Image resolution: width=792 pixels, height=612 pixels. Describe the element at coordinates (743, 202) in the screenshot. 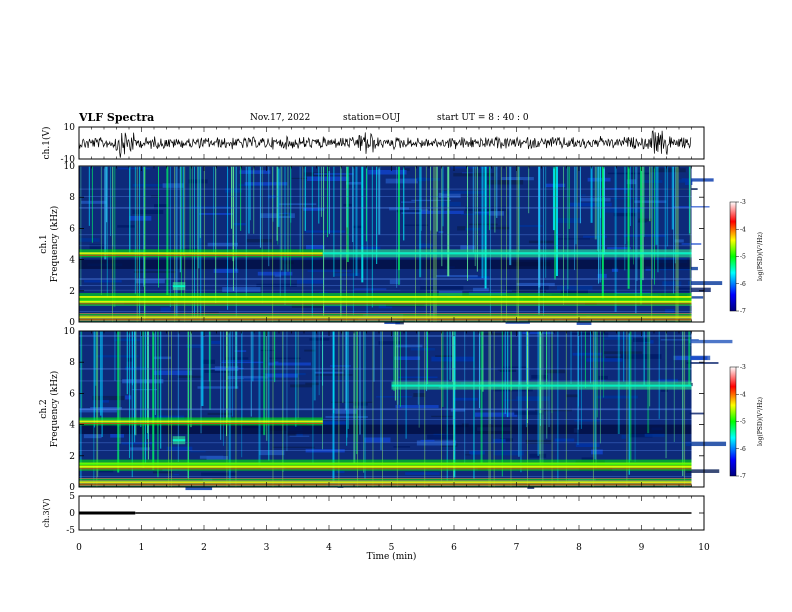

I see `spectrogram-ch1-colorbar-tick-label: -3` at that location.